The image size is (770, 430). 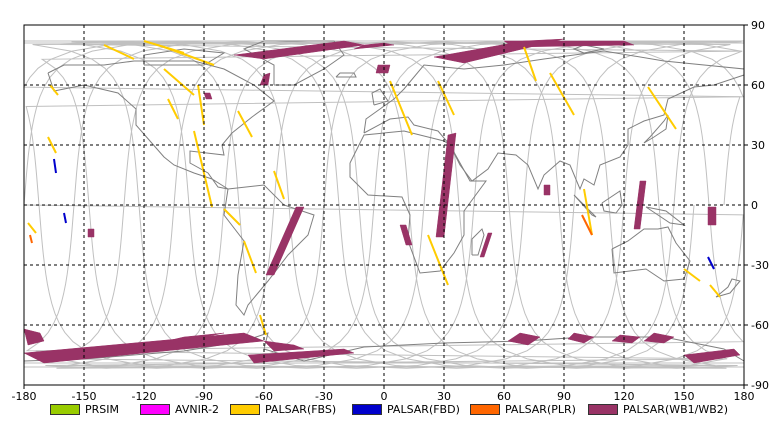 What do you see at coordinates (301, 409) in the screenshot?
I see `legend-label: PALSAR(FBS)` at bounding box center [301, 409].